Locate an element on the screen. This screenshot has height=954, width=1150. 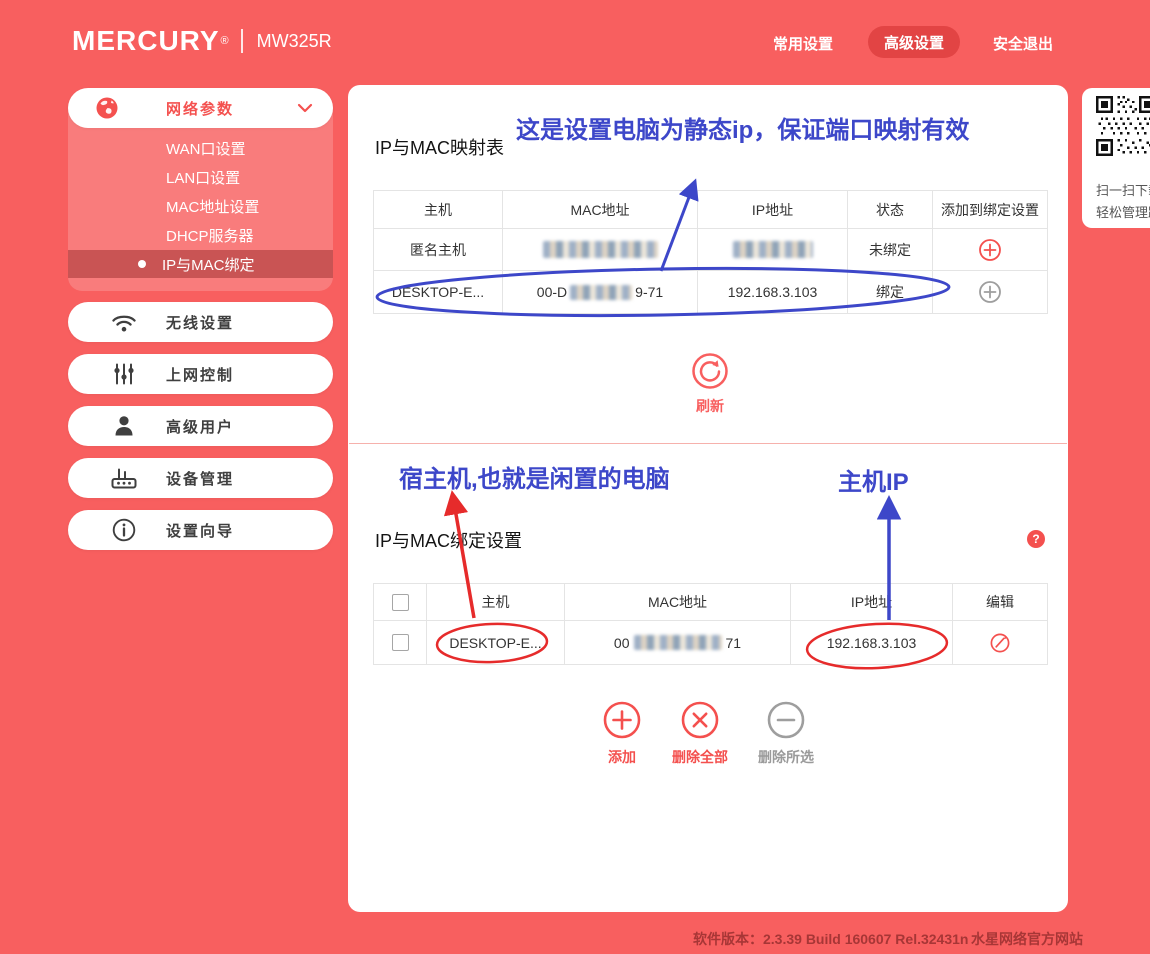
sliders-icon is located at coordinates (124, 374).